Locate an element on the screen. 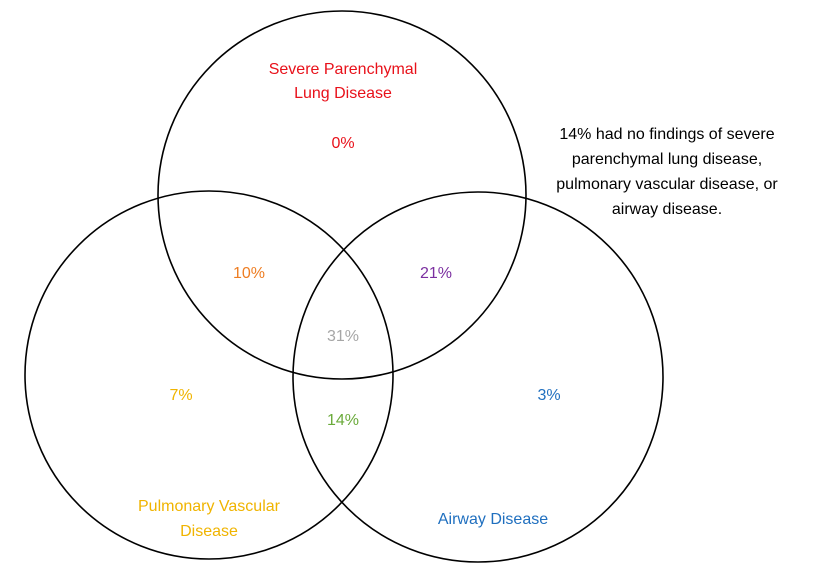  label-severe-parenchymal-line2: Lung Disease is located at coordinates (343, 93).